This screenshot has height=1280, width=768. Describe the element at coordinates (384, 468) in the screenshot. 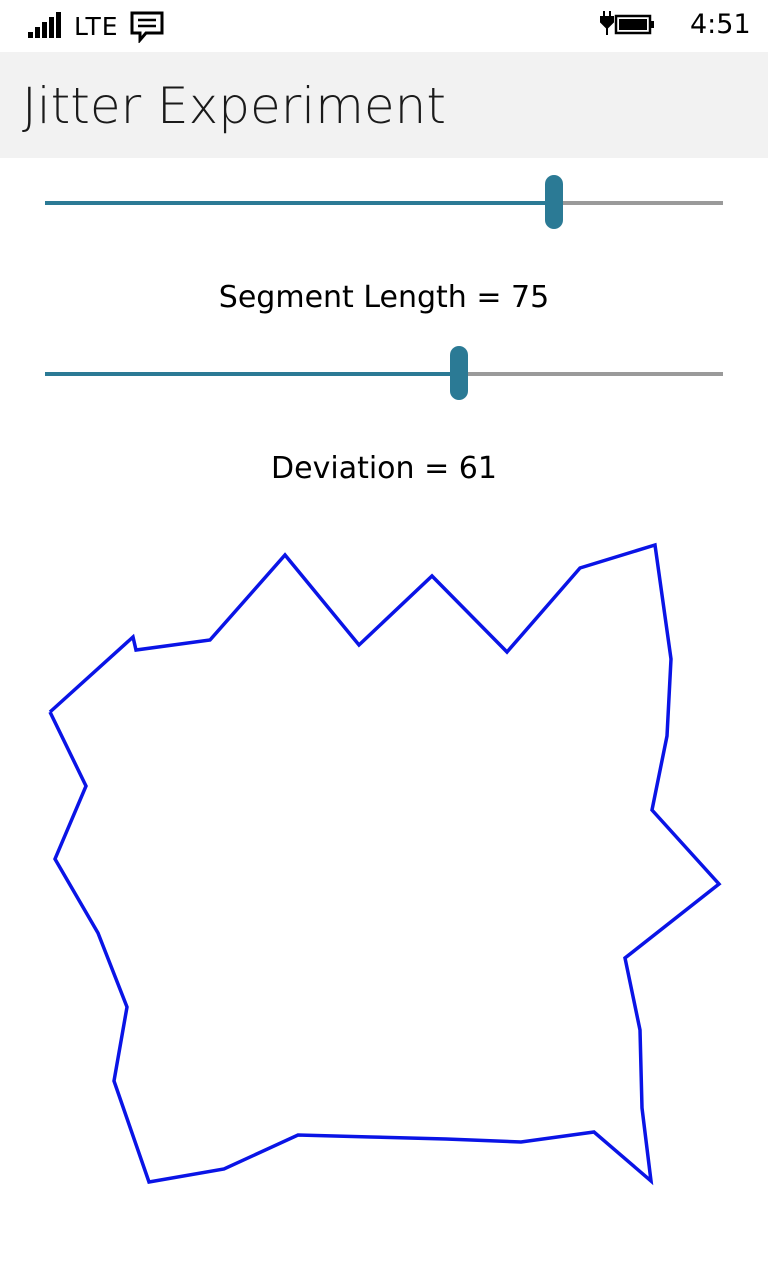

I see `deviation-label: Deviation = 61` at that location.